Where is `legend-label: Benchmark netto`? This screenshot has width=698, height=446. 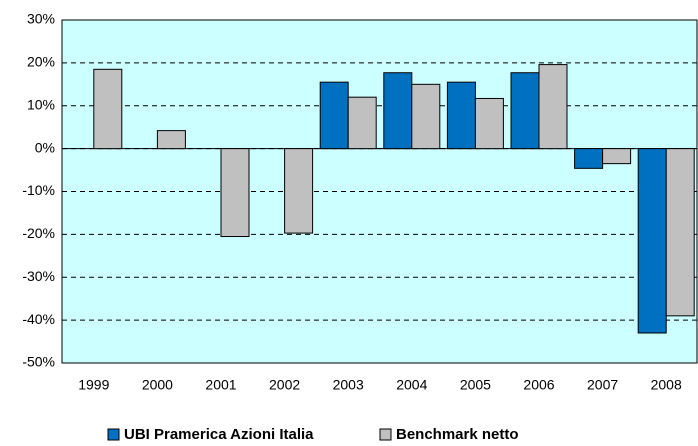 legend-label: Benchmark netto is located at coordinates (457, 434).